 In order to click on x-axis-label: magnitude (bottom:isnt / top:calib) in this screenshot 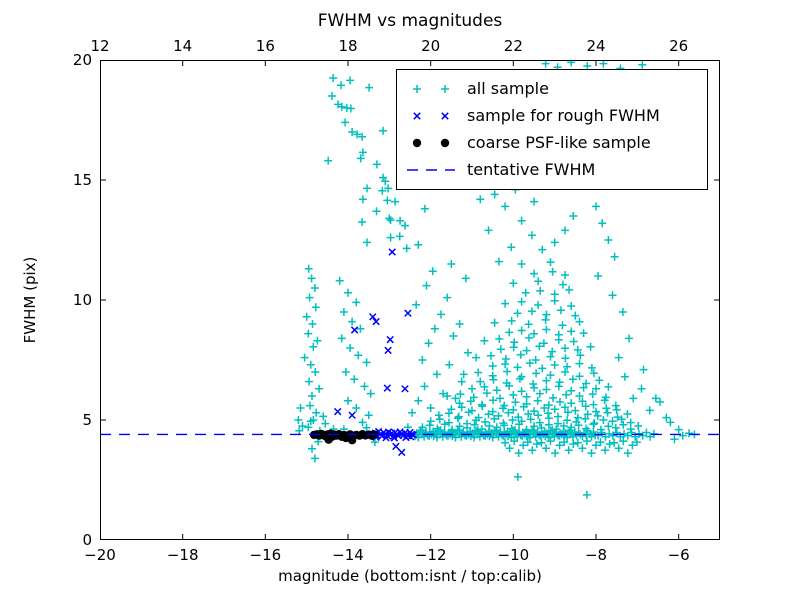, I will do `click(410, 576)`.